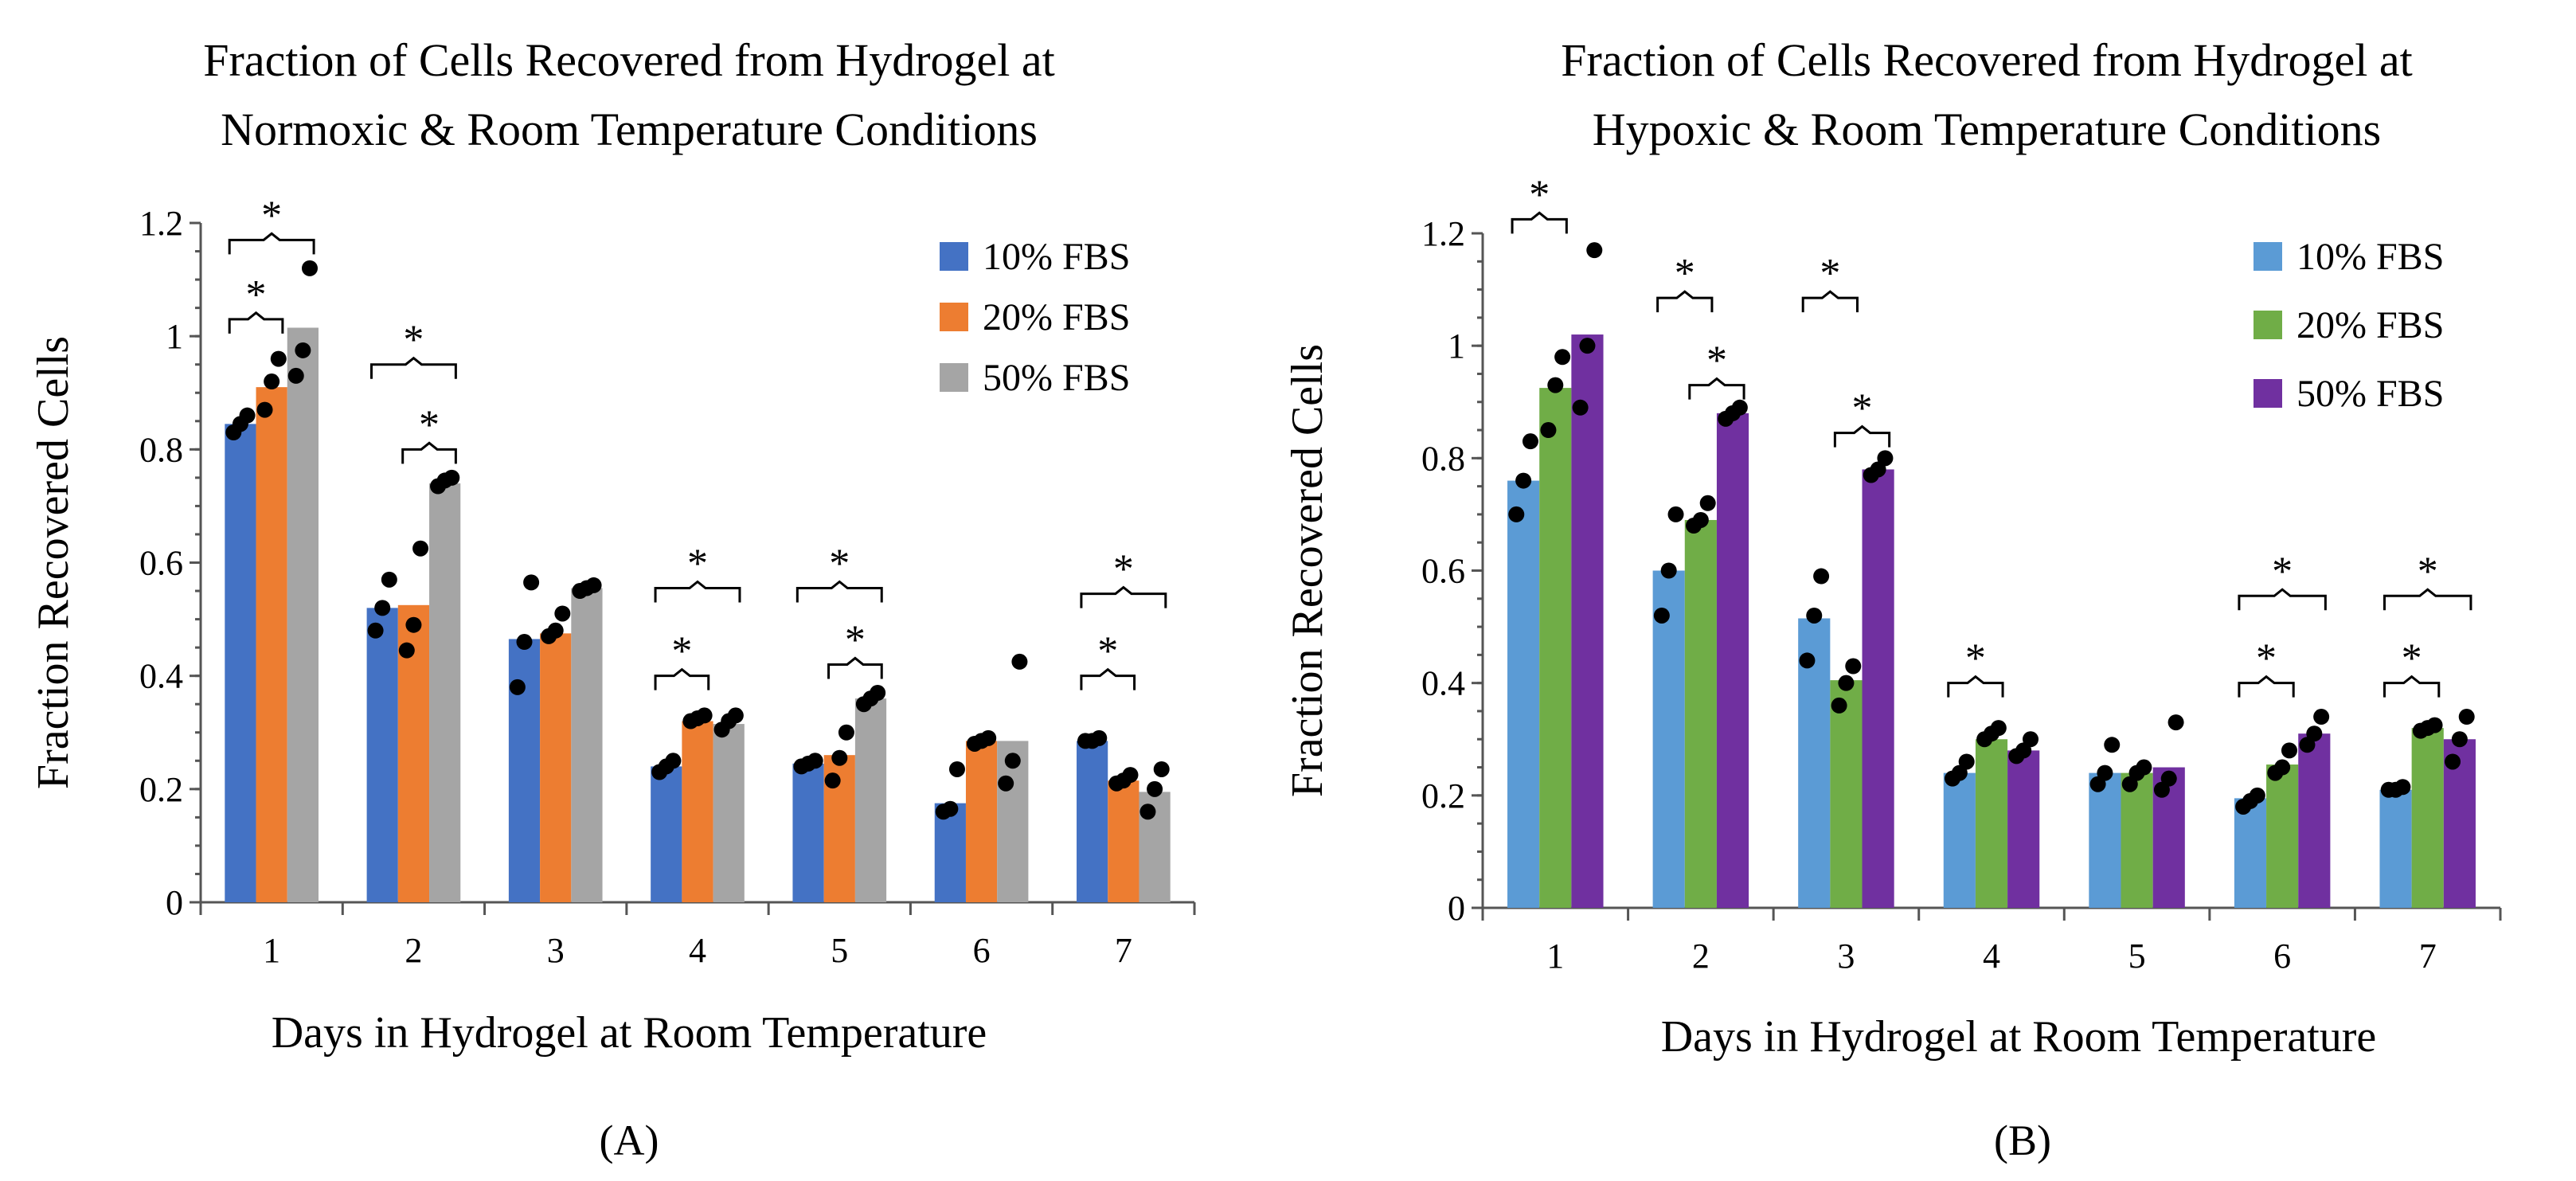 This screenshot has height=1181, width=2576. What do you see at coordinates (1992, 956) in the screenshot?
I see `x-tick-label: 4` at bounding box center [1992, 956].